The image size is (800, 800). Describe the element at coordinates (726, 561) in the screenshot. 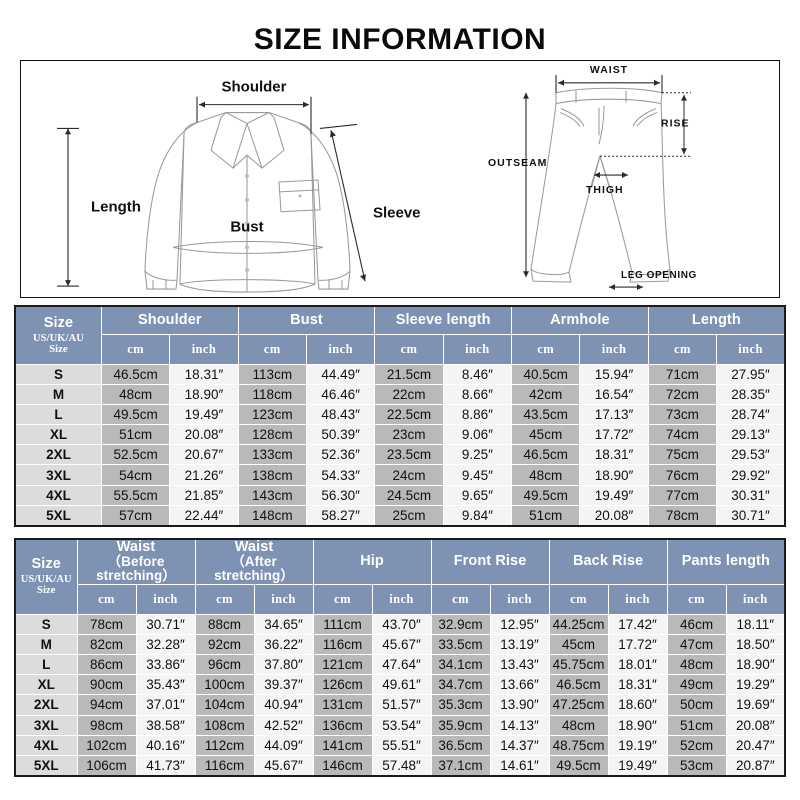

I see `col-group-pants-length: Pants length` at that location.